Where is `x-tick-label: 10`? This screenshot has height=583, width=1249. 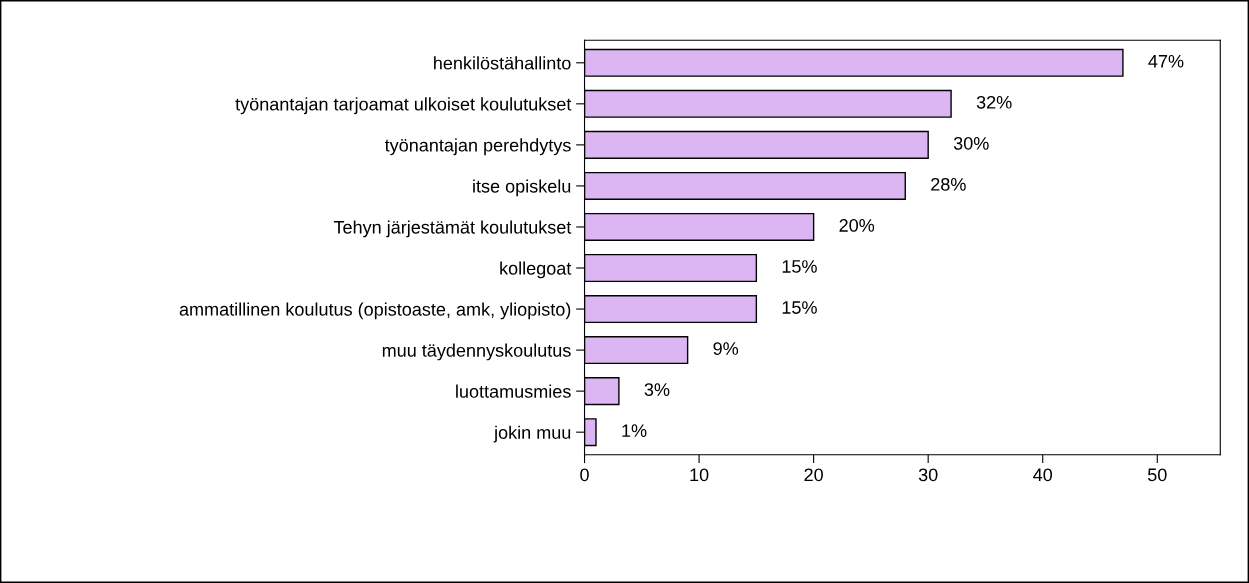
x-tick-label: 10 is located at coordinates (699, 475).